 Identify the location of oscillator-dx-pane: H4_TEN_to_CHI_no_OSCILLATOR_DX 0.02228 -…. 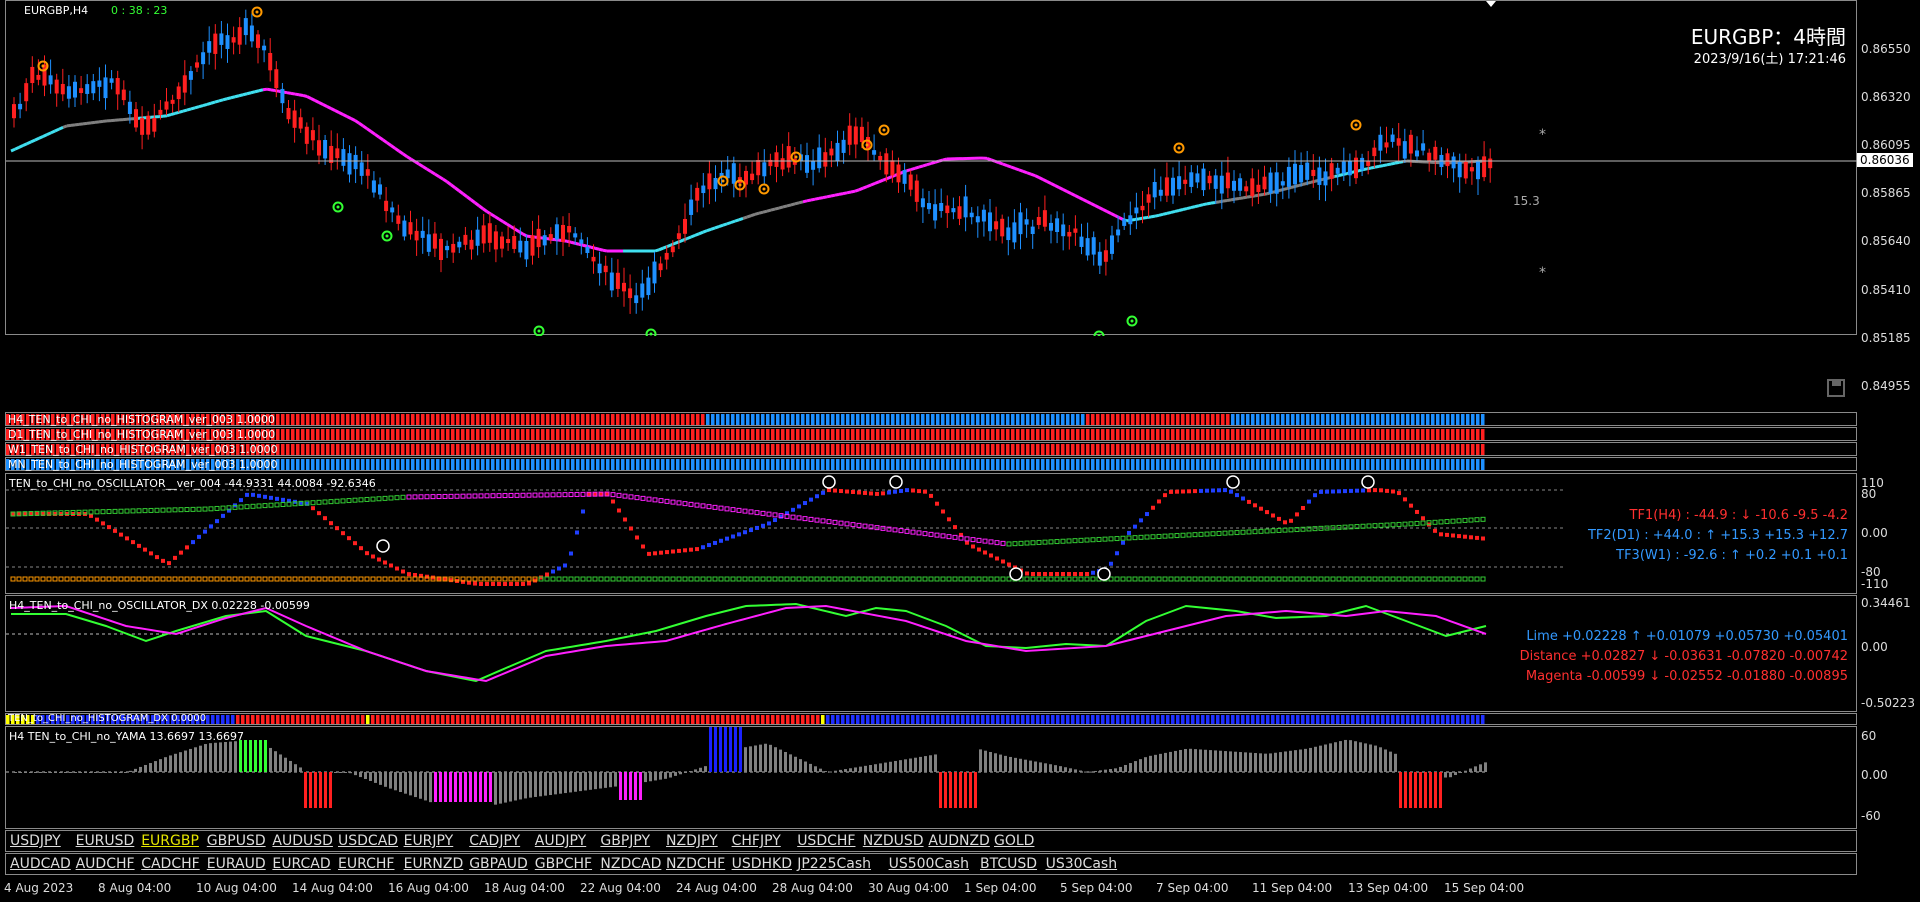
(931, 653).